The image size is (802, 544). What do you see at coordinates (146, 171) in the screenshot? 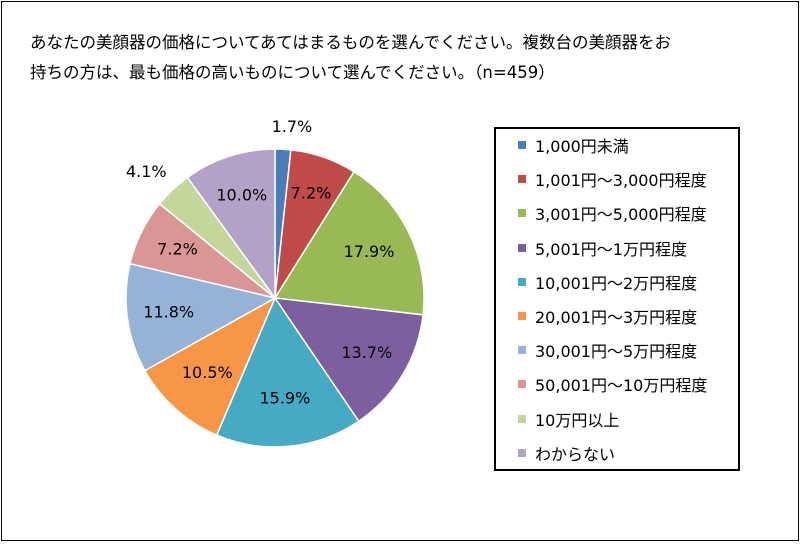
I see `data-label-9: 4.1%` at bounding box center [146, 171].